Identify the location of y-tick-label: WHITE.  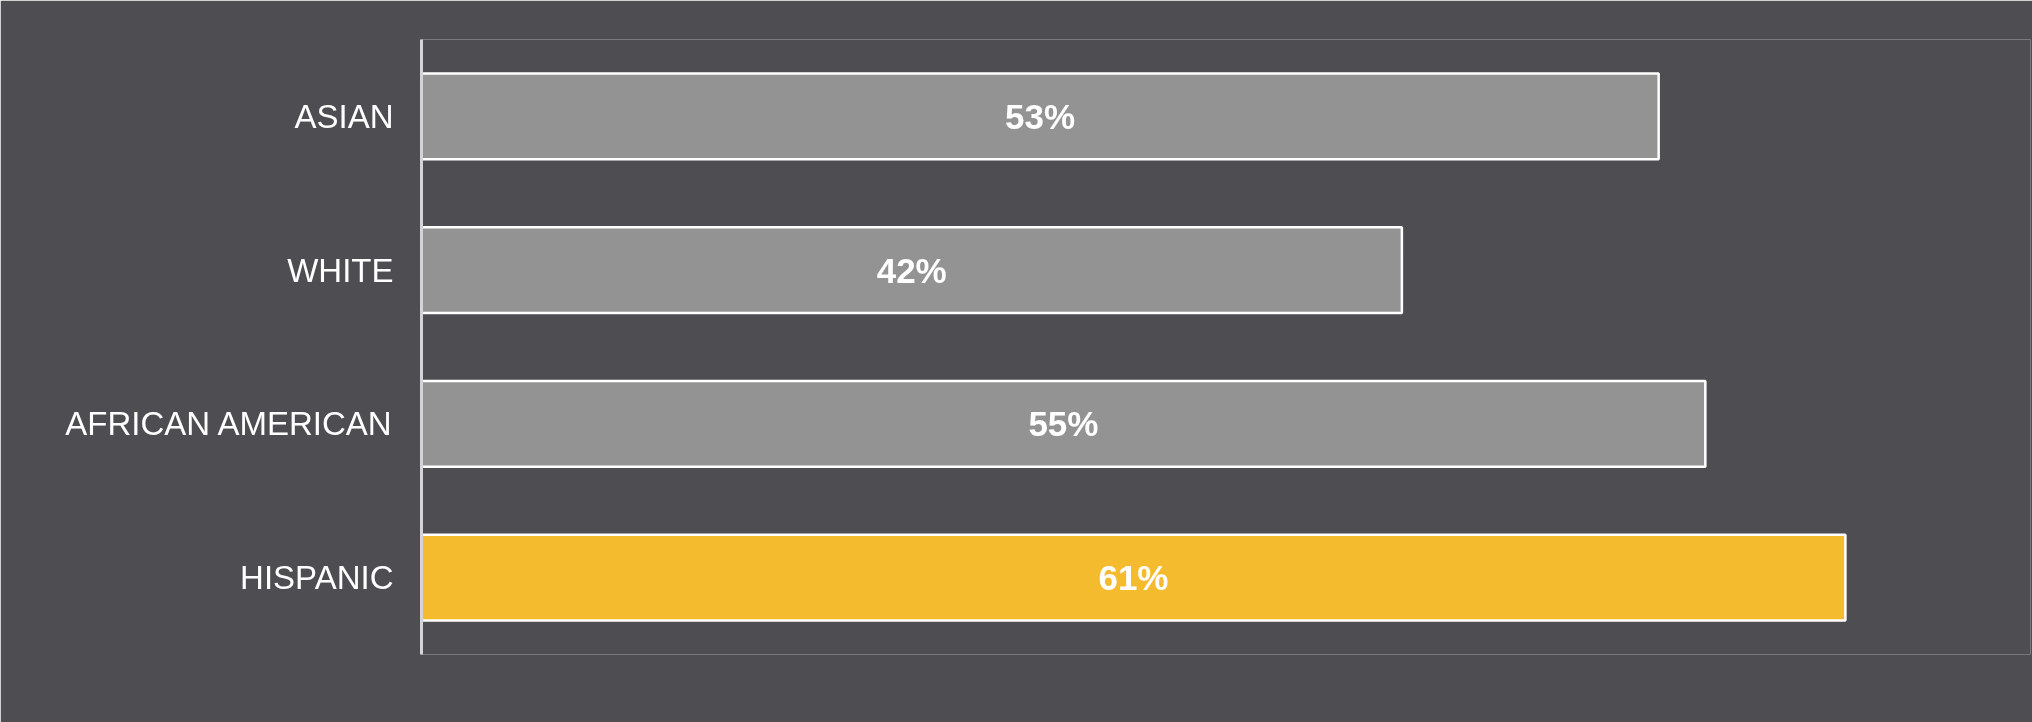
(340, 270).